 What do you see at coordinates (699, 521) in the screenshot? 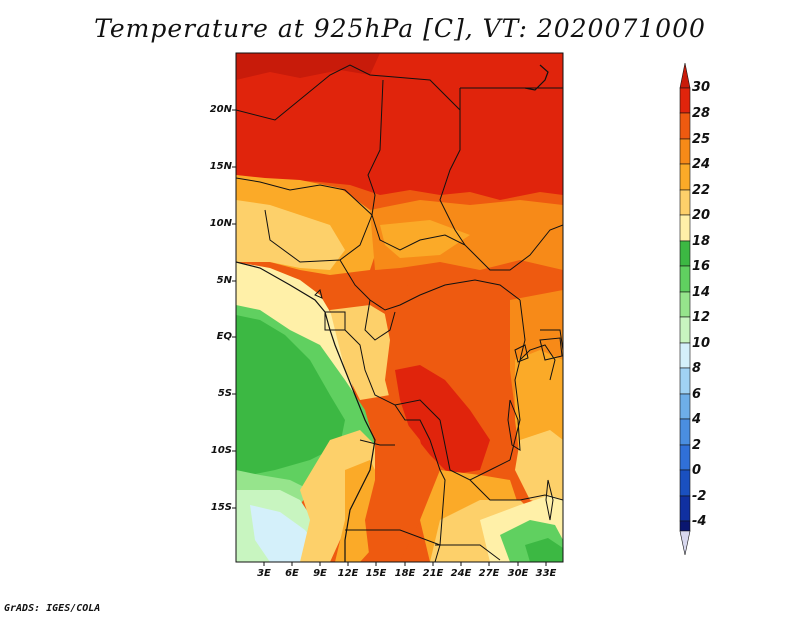
I see `colorbar-label: -4` at bounding box center [699, 521].